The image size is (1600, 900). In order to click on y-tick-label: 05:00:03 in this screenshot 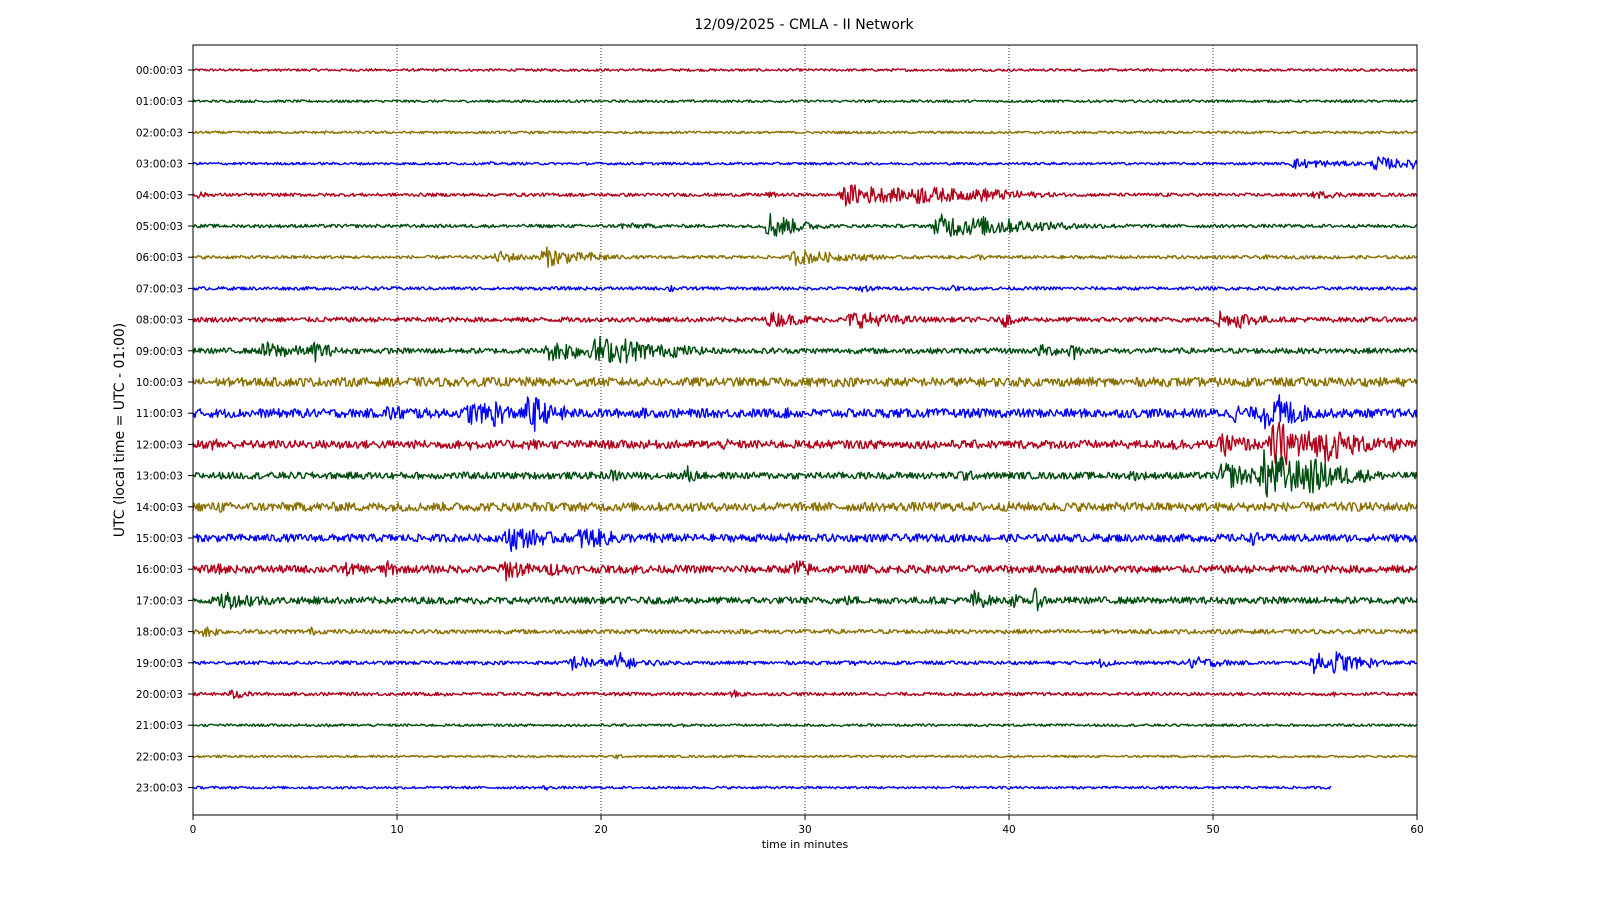, I will do `click(159, 227)`.